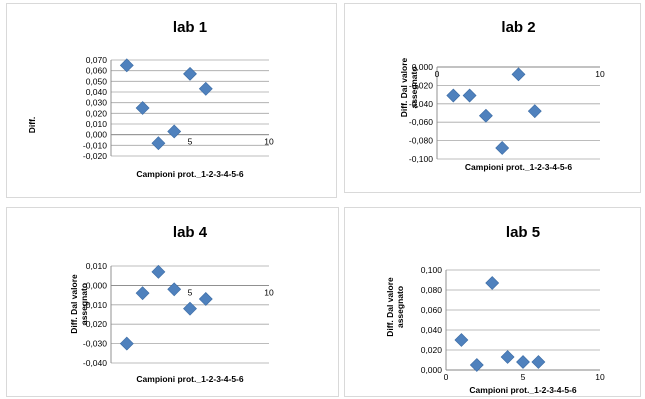 This screenshot has width=645, height=399. I want to click on y-tick-label: 0,100, so click(432, 270).